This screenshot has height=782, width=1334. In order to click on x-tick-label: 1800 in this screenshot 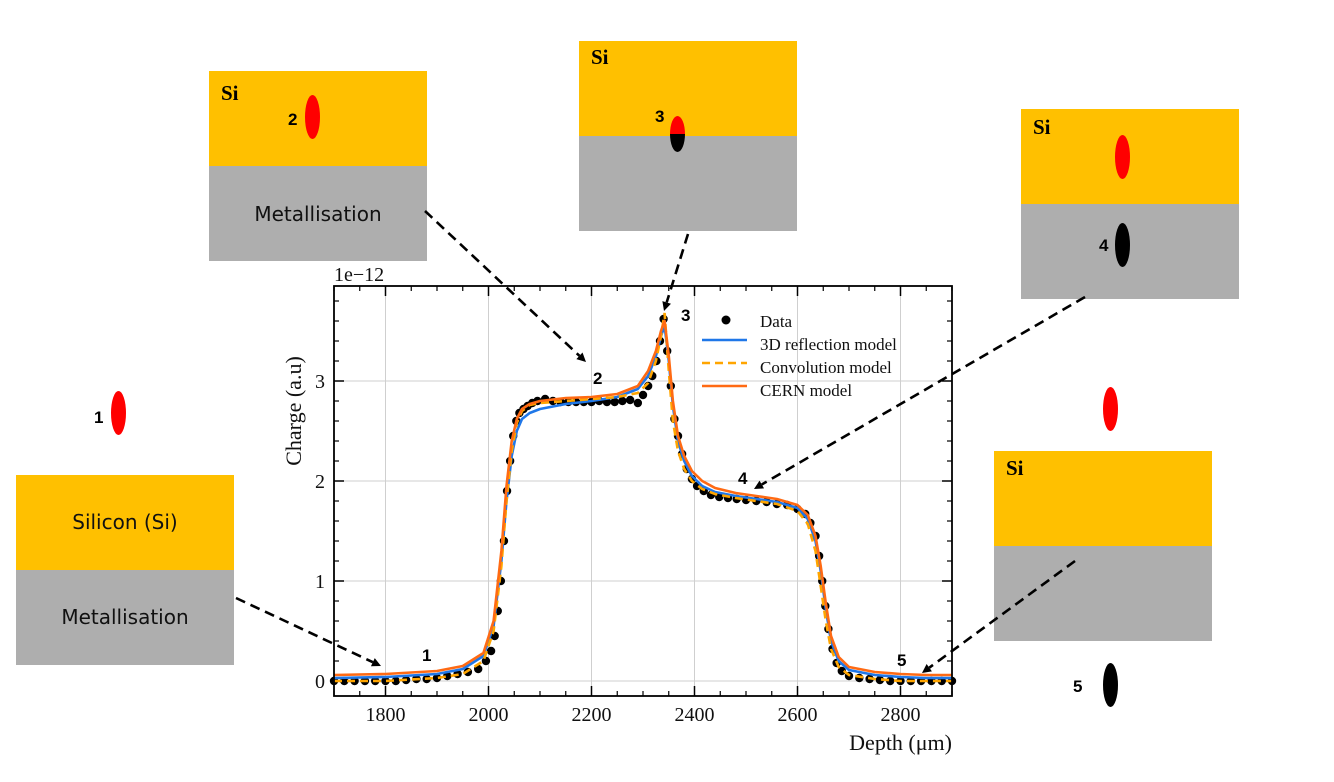, I will do `click(386, 715)`.